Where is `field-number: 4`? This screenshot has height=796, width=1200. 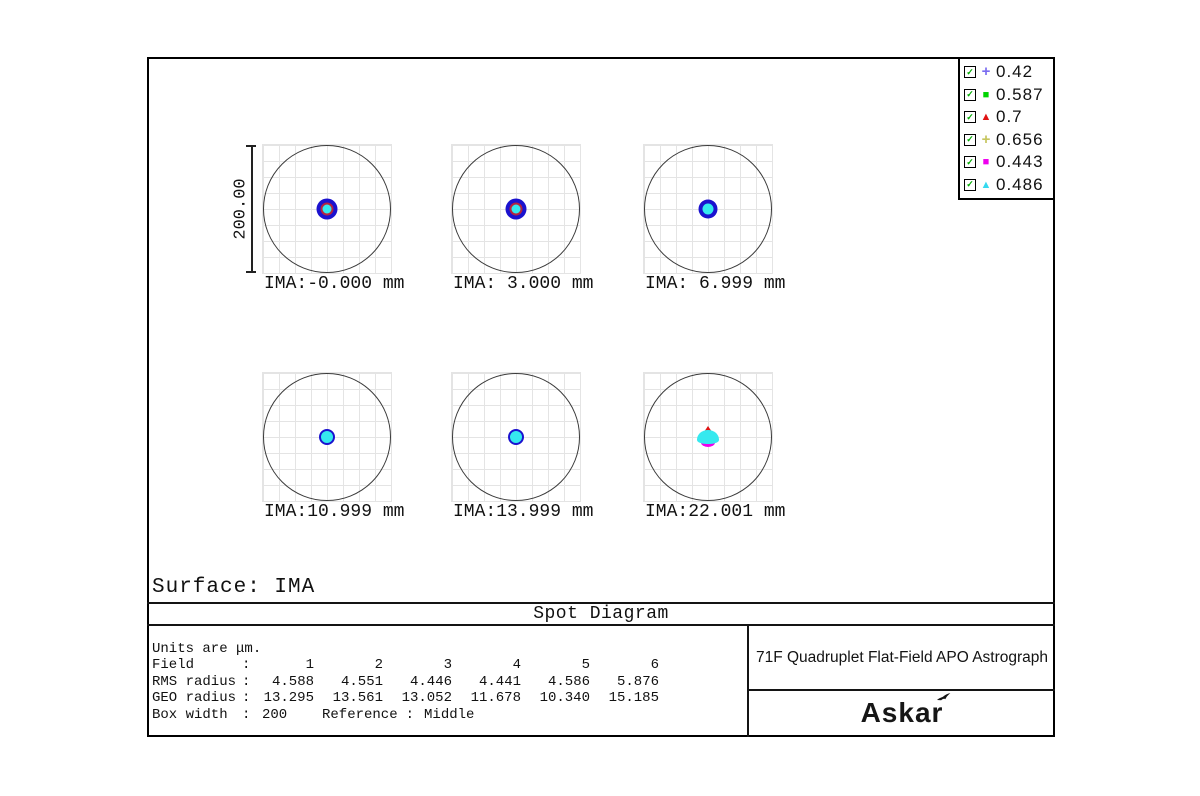 field-number: 4 is located at coordinates (516, 665).